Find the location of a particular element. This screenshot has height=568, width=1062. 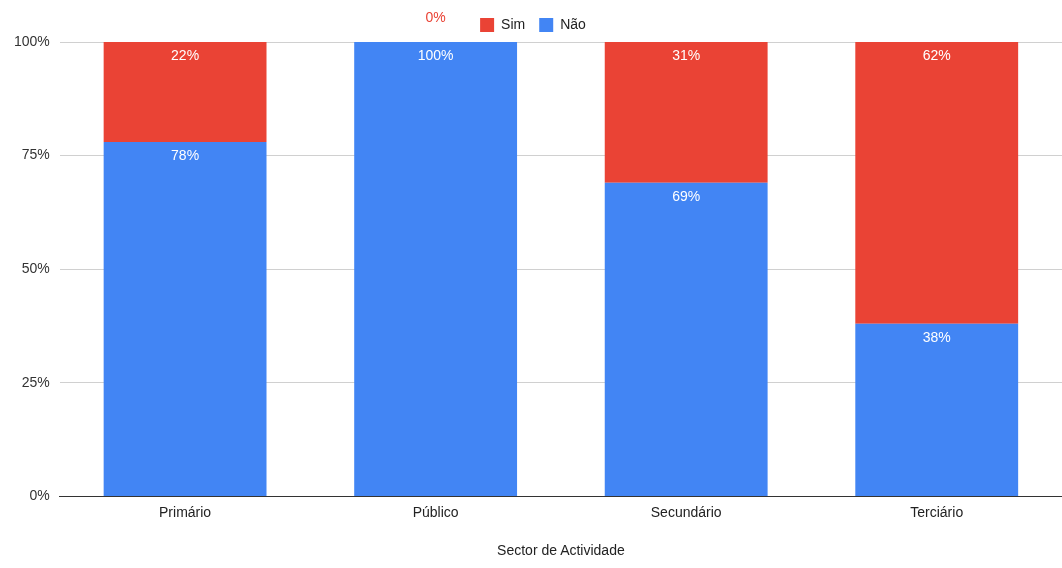

data-label: 78% is located at coordinates (185, 154).